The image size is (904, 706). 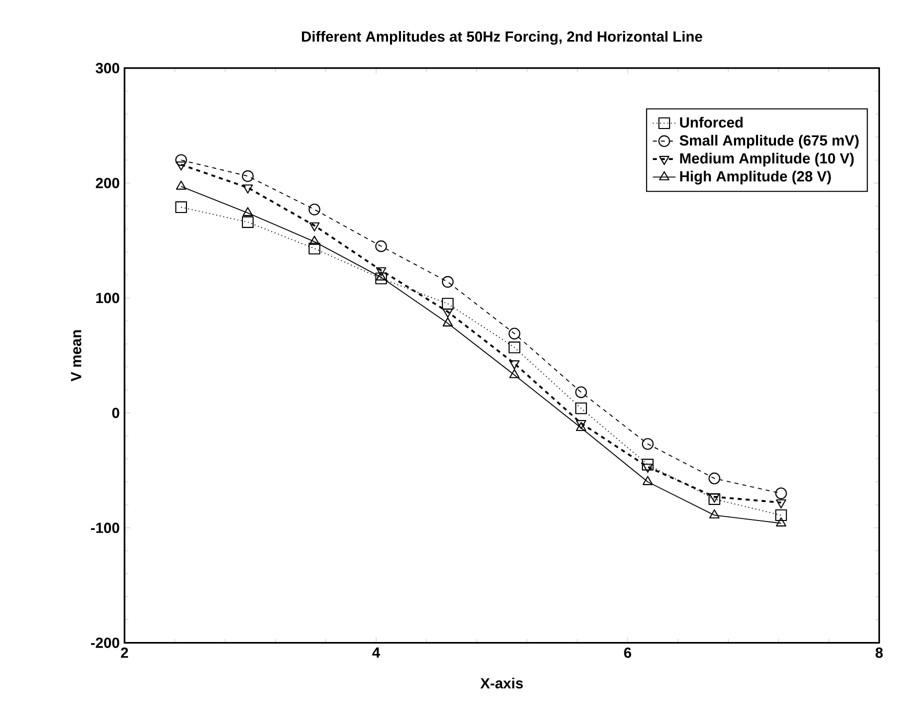 What do you see at coordinates (376, 652) in the screenshot?
I see `x-tick-label: 4` at bounding box center [376, 652].